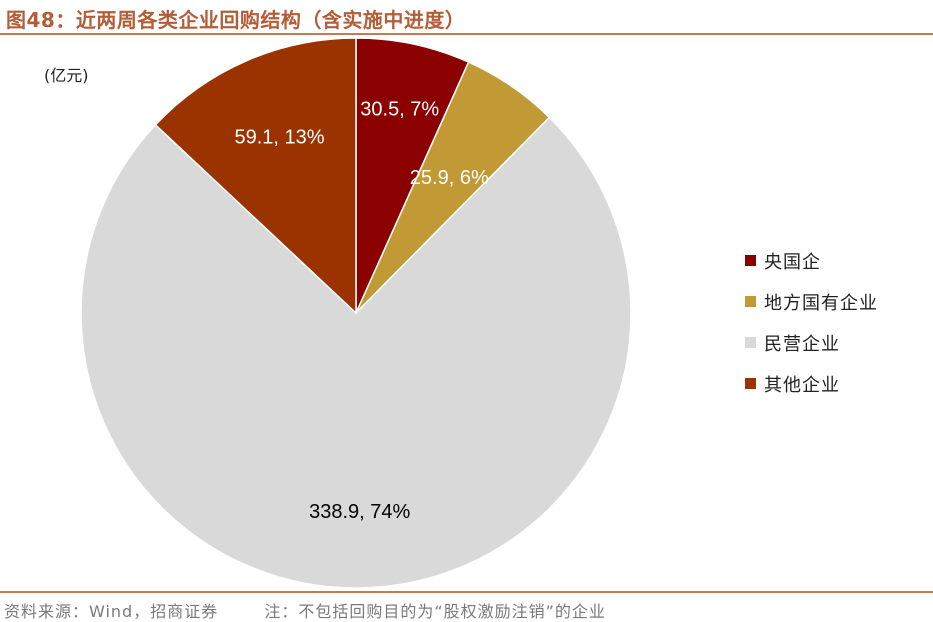  What do you see at coordinates (449, 178) in the screenshot?
I see `pie-data-label: 25.9, 6%` at bounding box center [449, 178].